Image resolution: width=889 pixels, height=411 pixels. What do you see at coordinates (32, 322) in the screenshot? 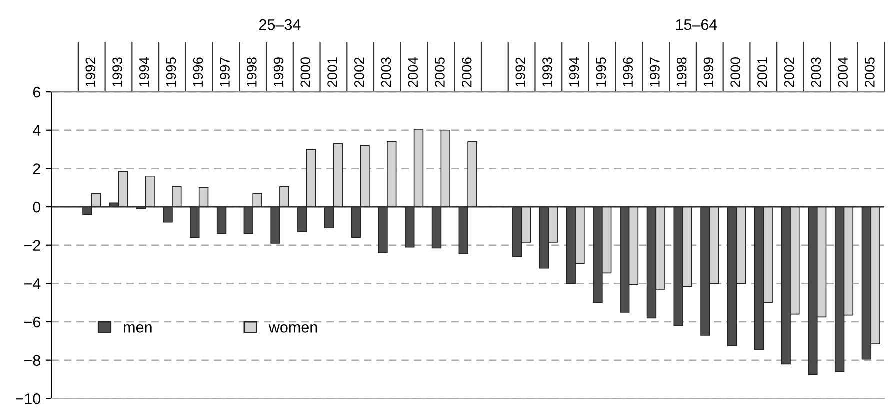
I see `y-tick-label: −6` at bounding box center [32, 322].